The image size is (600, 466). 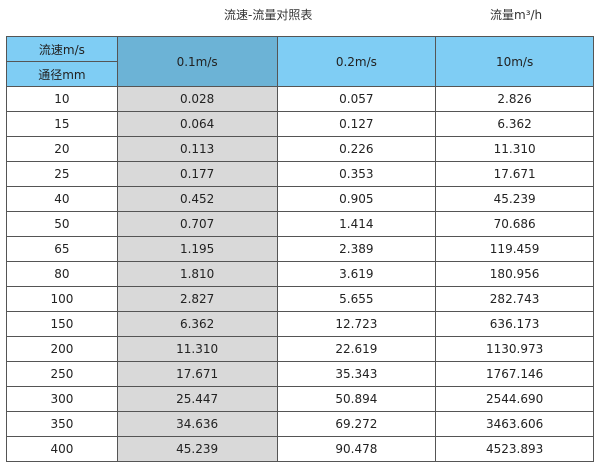 What do you see at coordinates (197, 99) in the screenshot?
I see `flow-cell: 0.028` at bounding box center [197, 99].